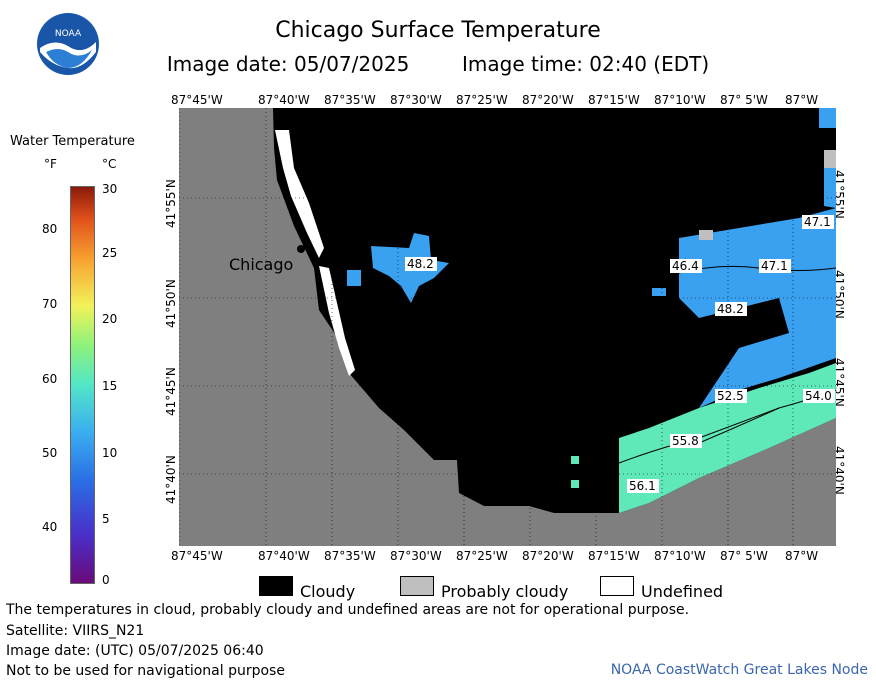 This screenshot has height=687, width=876. I want to click on temperature-label: 52.5, so click(731, 396).